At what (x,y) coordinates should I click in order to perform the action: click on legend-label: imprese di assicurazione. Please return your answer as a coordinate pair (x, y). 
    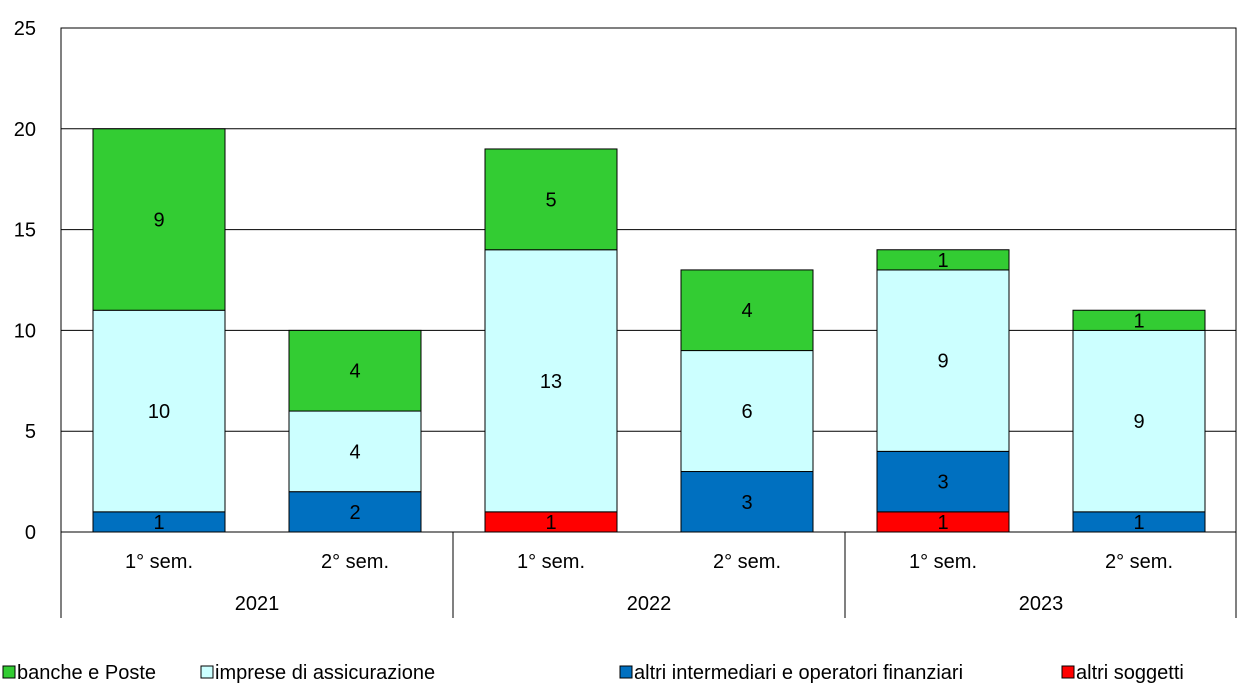
    Looking at the image, I should click on (325, 673).